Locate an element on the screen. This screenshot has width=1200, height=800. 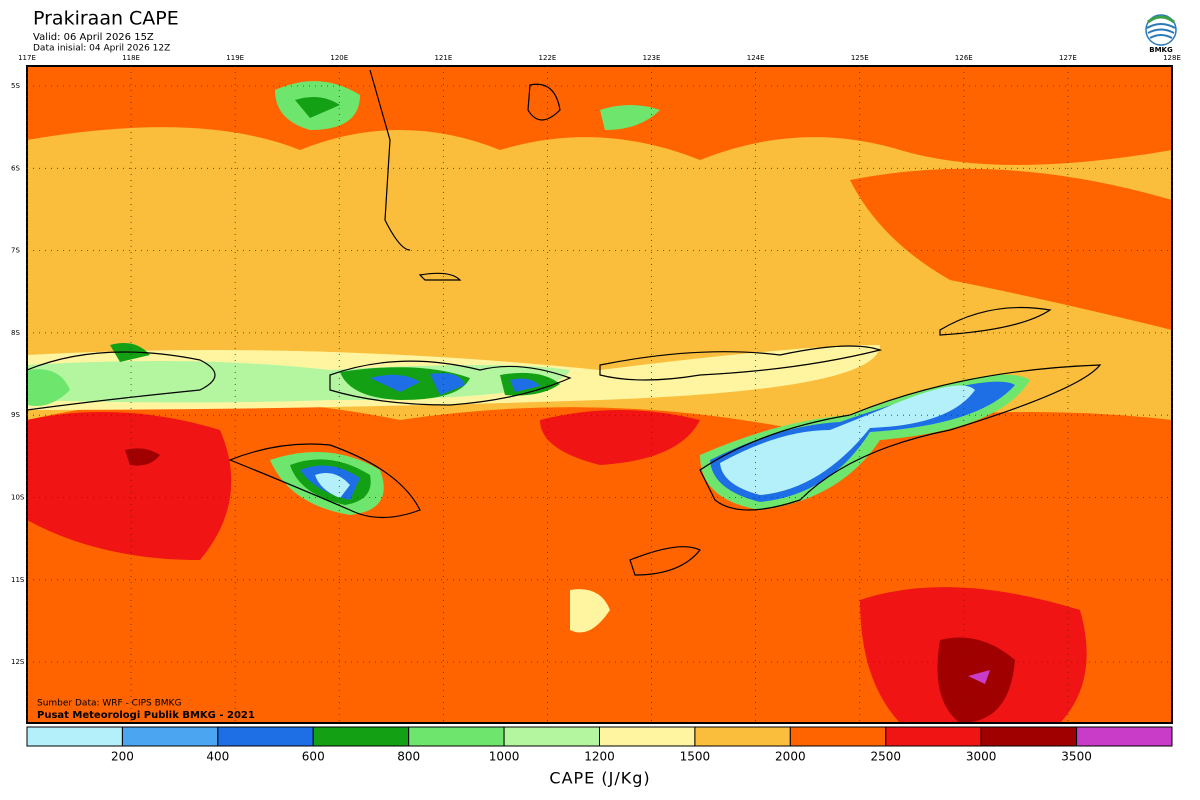
lon-label: 119E is located at coordinates (235, 58).